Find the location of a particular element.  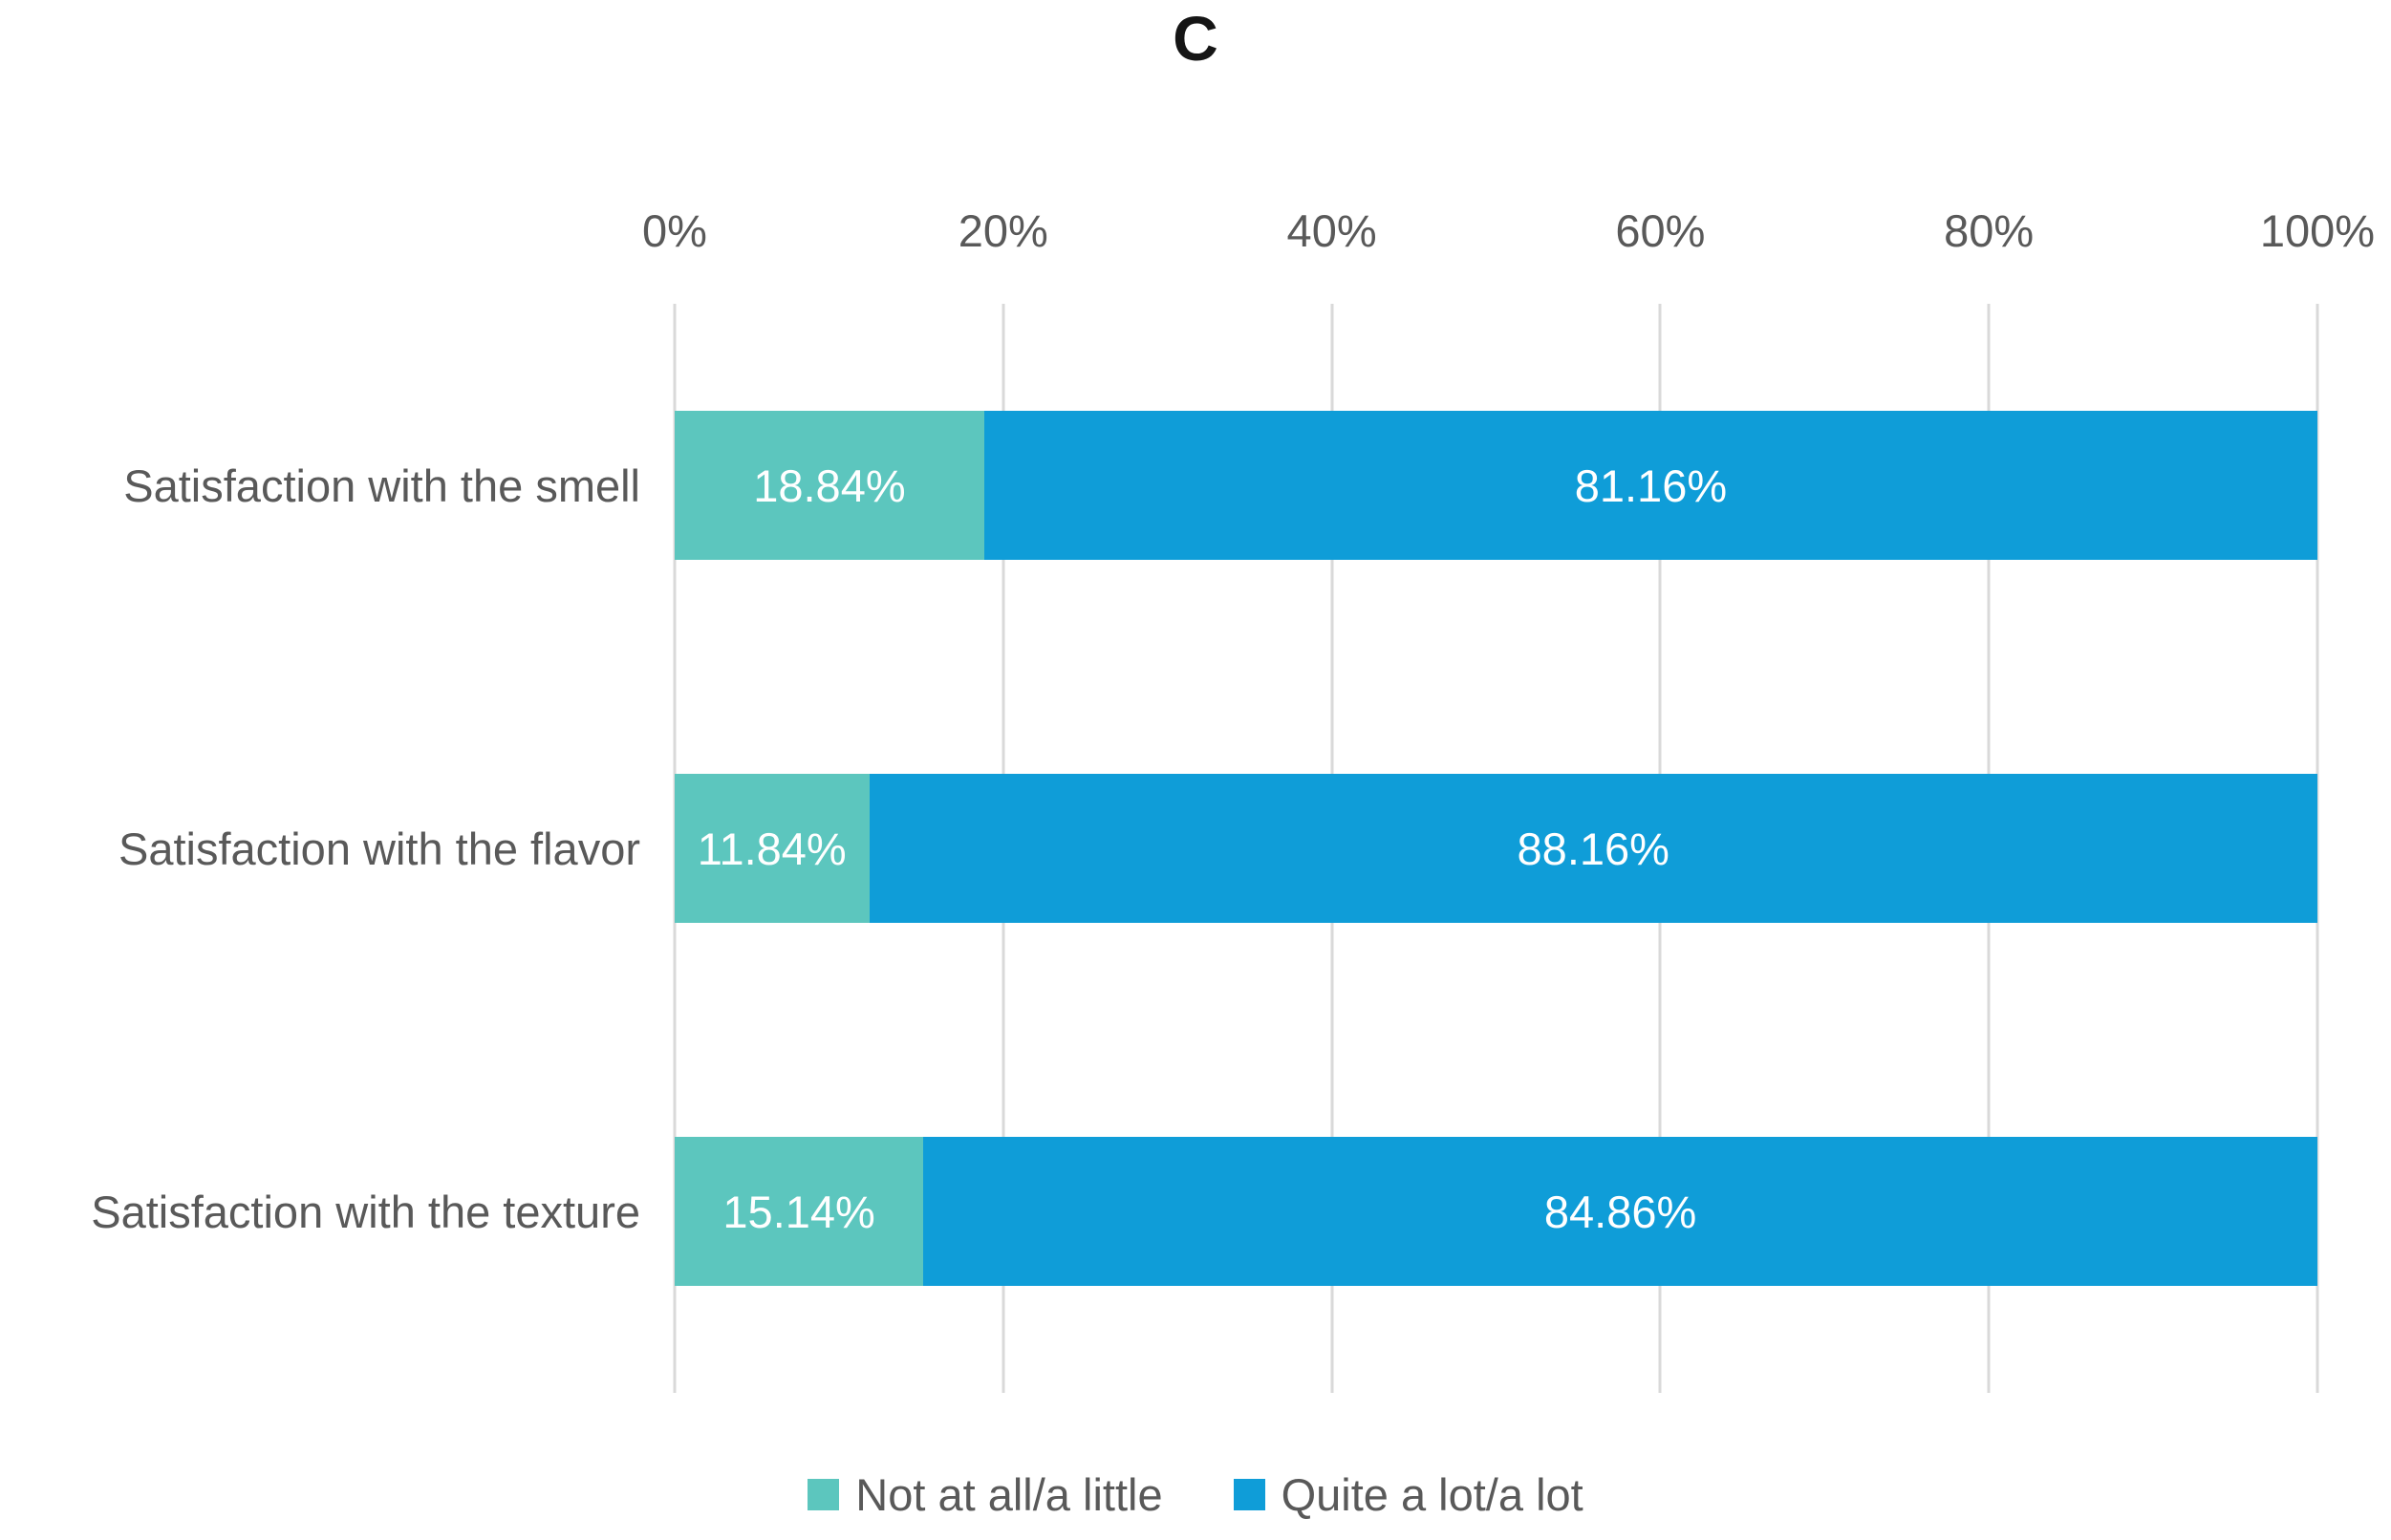

legend: Not at all/a little Quite a lot/a lot is located at coordinates (1196, 1494).